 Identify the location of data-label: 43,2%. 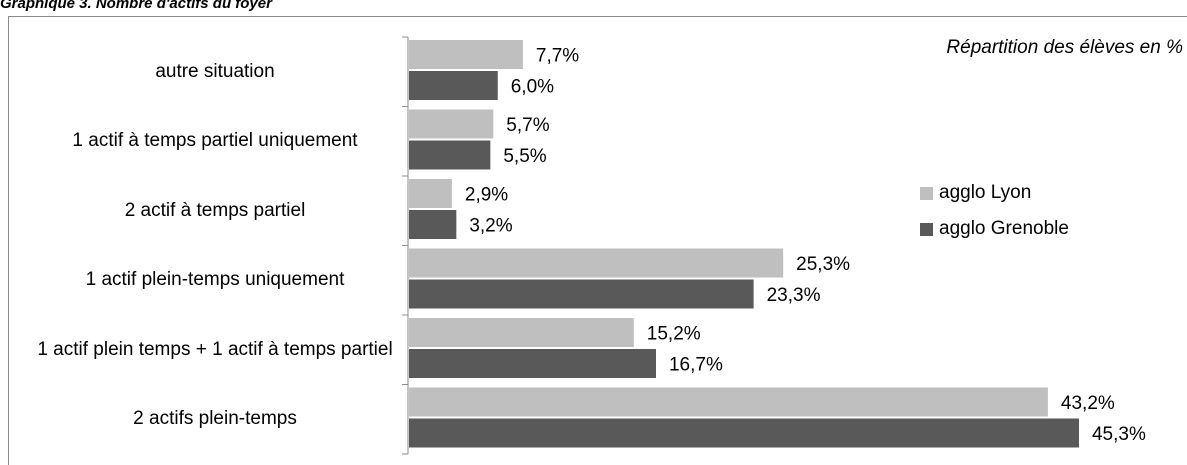
(1088, 403).